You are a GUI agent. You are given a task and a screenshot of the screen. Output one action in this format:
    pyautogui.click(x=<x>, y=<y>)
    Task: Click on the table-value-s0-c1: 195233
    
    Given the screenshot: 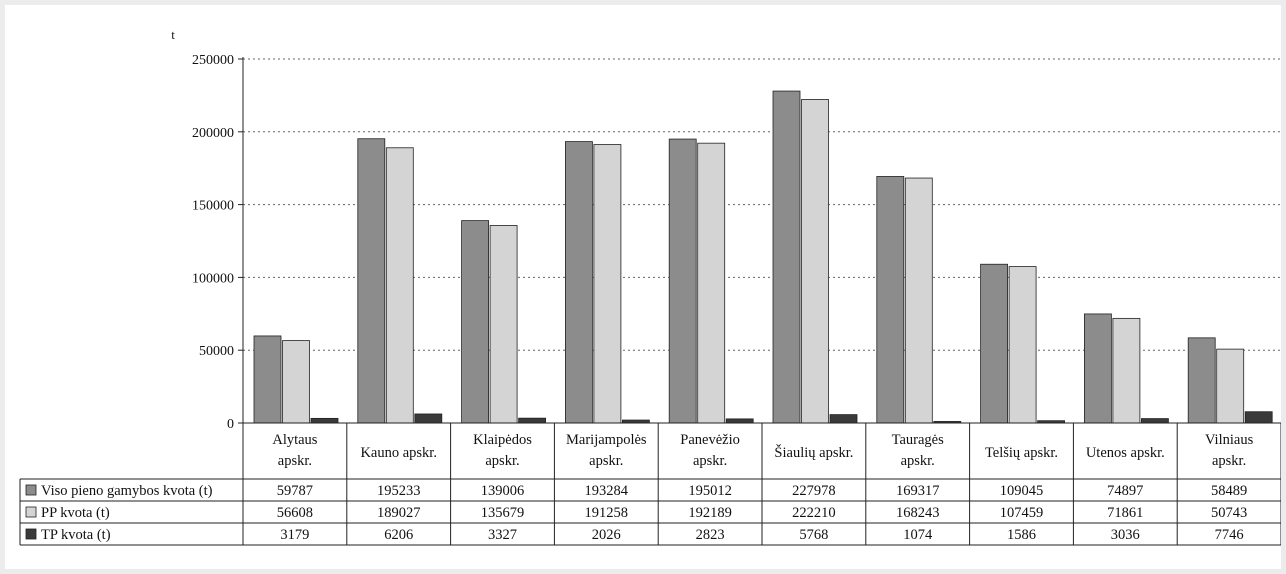 What is the action you would take?
    pyautogui.click(x=399, y=491)
    